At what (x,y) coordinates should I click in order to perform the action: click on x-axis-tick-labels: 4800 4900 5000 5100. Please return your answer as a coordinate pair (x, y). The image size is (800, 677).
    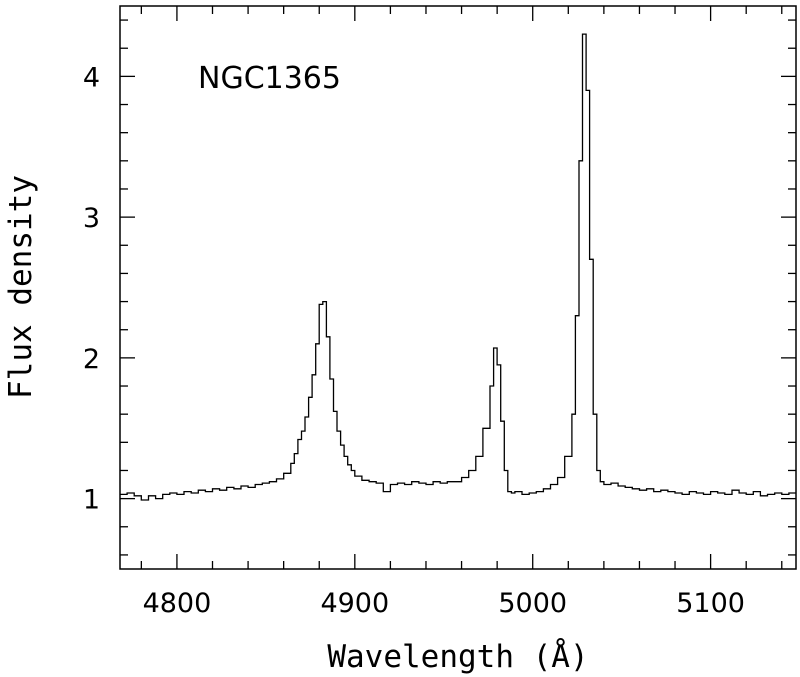
    Looking at the image, I should click on (444, 603).